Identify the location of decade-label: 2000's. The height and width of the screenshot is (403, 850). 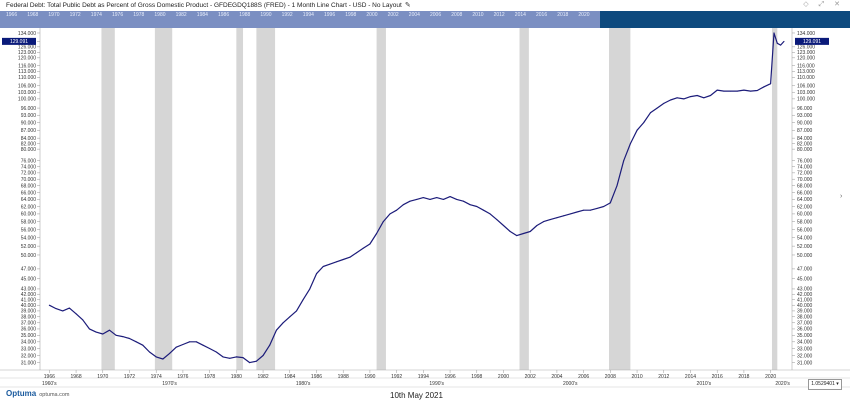
(570, 384).